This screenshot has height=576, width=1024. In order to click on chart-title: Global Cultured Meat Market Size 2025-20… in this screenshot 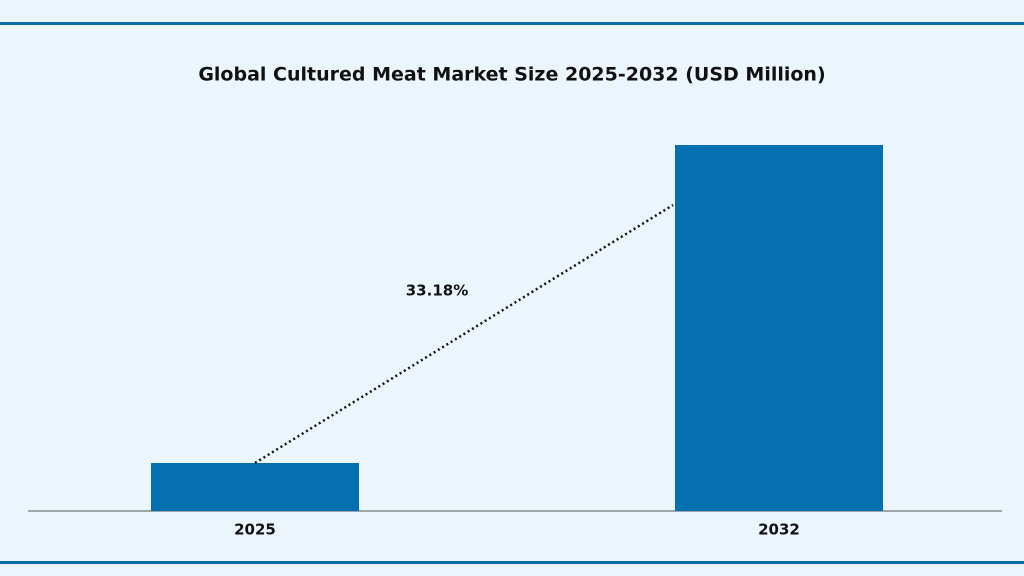, I will do `click(511, 75)`.